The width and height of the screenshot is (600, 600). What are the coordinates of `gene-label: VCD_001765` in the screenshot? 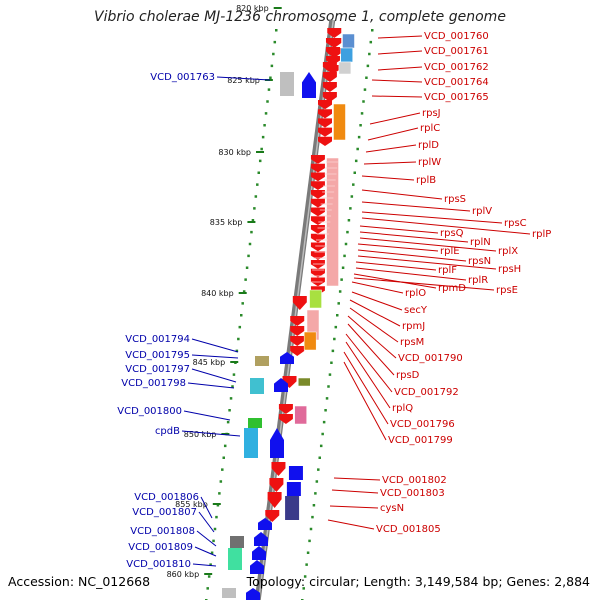 It's located at (456, 97).